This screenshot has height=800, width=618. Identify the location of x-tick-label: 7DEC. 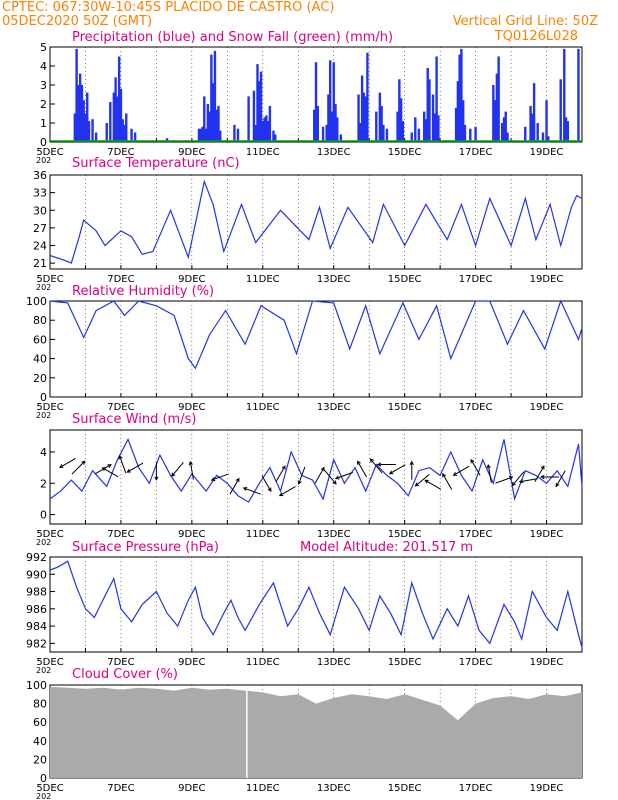
(120, 279).